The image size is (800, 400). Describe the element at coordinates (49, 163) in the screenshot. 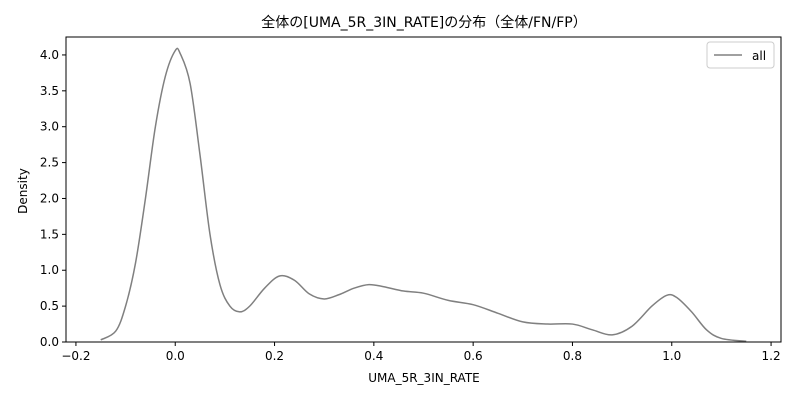

I see `y-tick-label: 2.5` at that location.